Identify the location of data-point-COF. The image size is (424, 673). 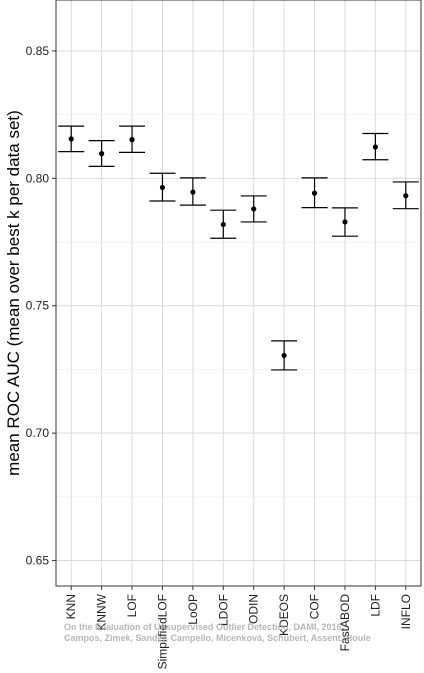
(314, 193).